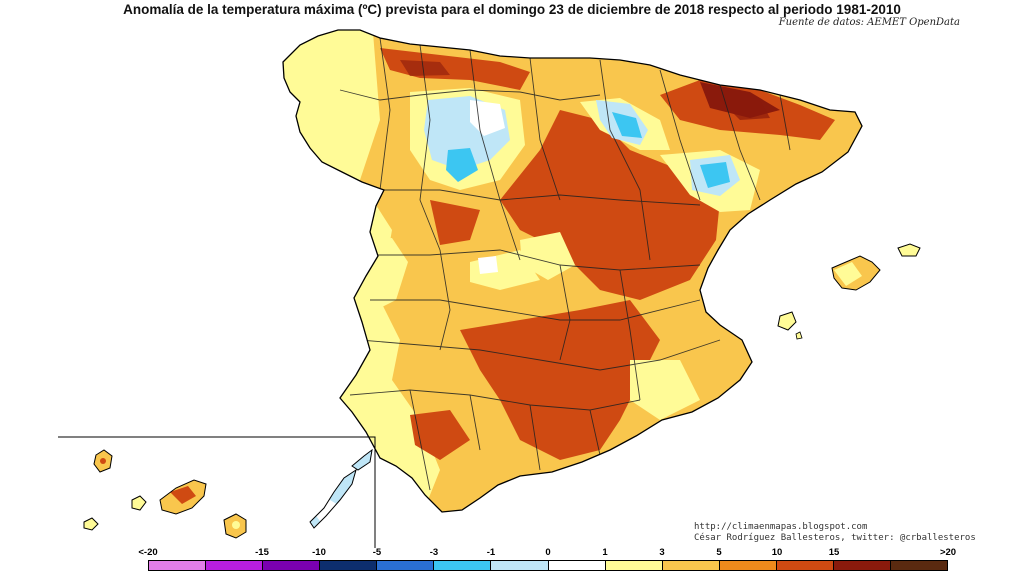 The height and width of the screenshot is (576, 1024). I want to click on color-legend: <-20 -15 -10 -5 -3 -1 0 1 3 5 10 15 >20, so click(547, 559).